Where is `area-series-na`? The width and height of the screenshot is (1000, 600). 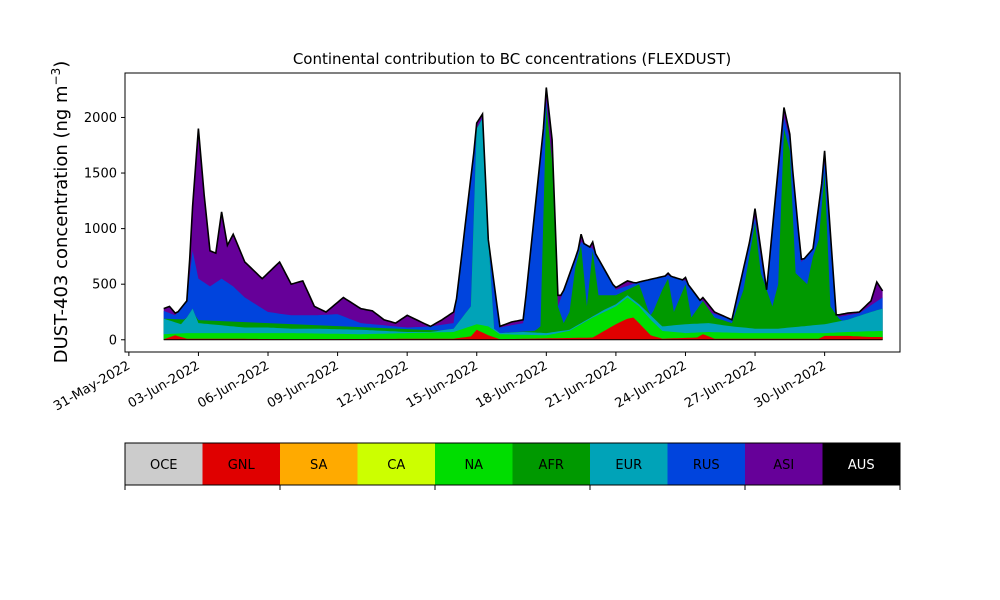
area-series-na is located at coordinates (523, 318).